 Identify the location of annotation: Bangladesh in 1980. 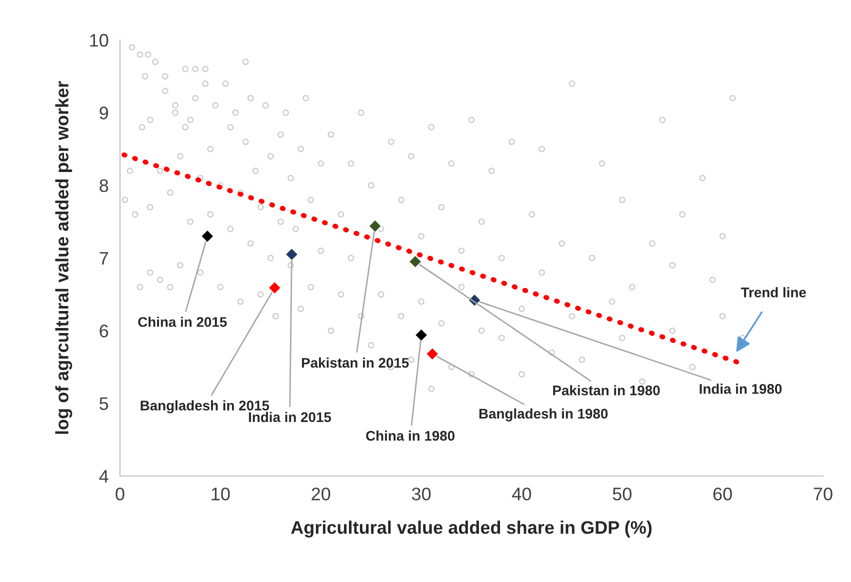
(543, 415).